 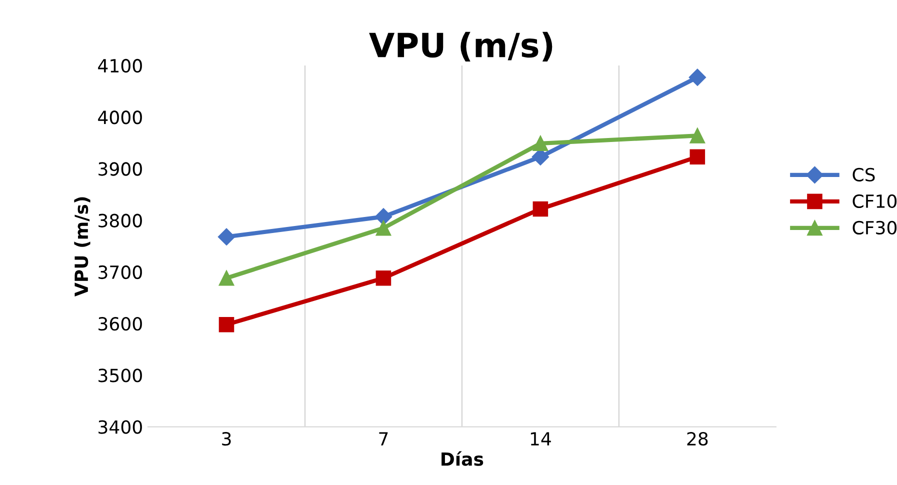 What do you see at coordinates (226, 439) in the screenshot?
I see `x-tick-label: 3` at bounding box center [226, 439].